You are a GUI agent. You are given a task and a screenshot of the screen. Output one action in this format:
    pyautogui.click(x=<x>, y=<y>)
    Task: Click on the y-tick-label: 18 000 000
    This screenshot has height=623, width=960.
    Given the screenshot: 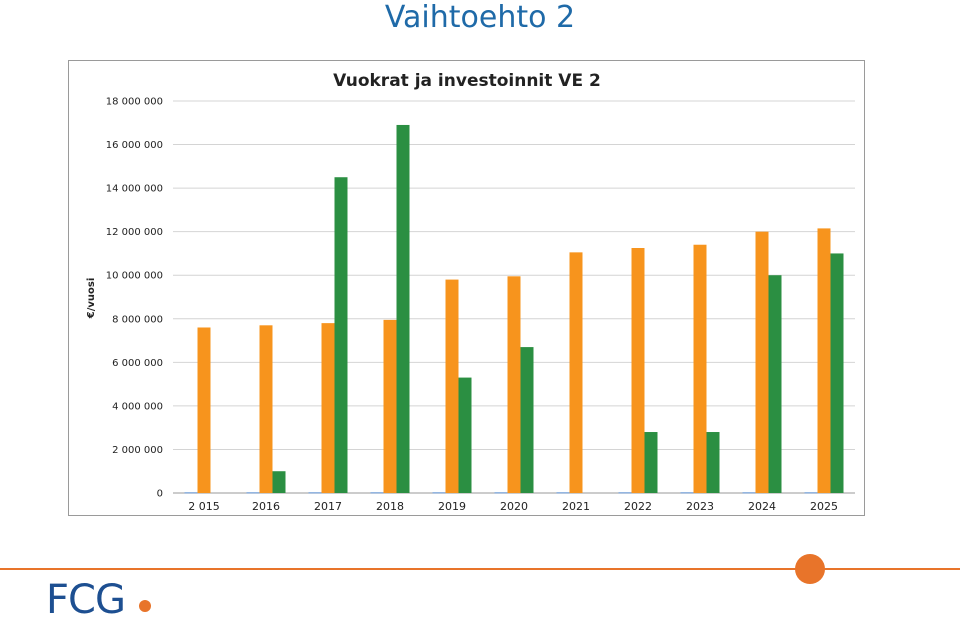 What is the action you would take?
    pyautogui.click(x=134, y=102)
    